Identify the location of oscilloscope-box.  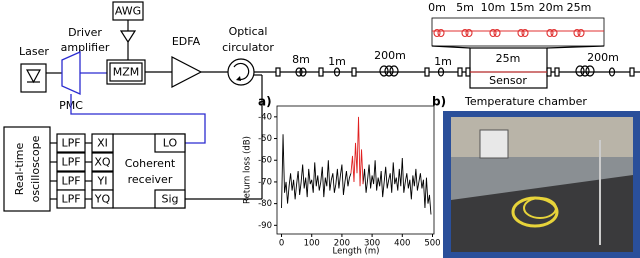
(27, 169).